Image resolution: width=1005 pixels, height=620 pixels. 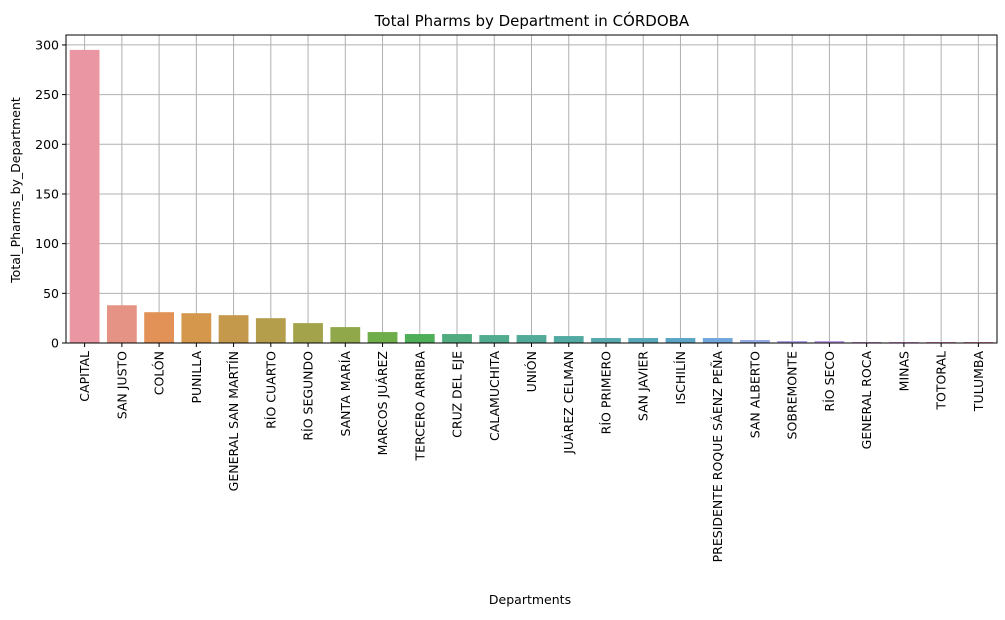 What do you see at coordinates (530, 599) in the screenshot?
I see `x-axis-label: Departments` at bounding box center [530, 599].